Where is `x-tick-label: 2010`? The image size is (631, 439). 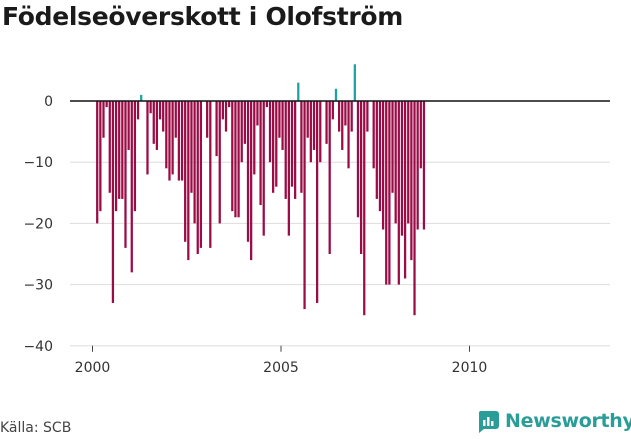 x-tick-label: 2010 is located at coordinates (470, 368).